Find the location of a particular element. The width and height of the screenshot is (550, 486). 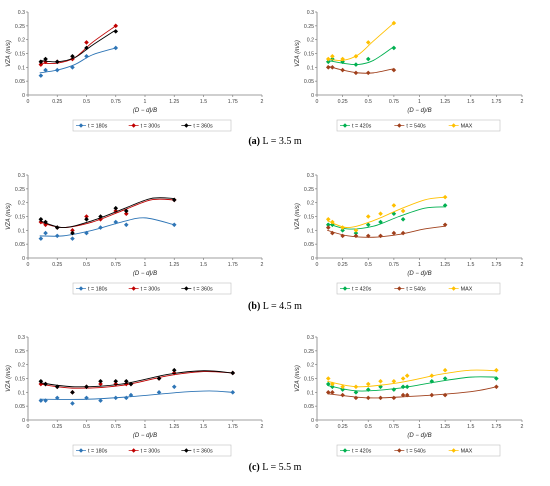

legend-label: t = 420s is located at coordinates (362, 127).